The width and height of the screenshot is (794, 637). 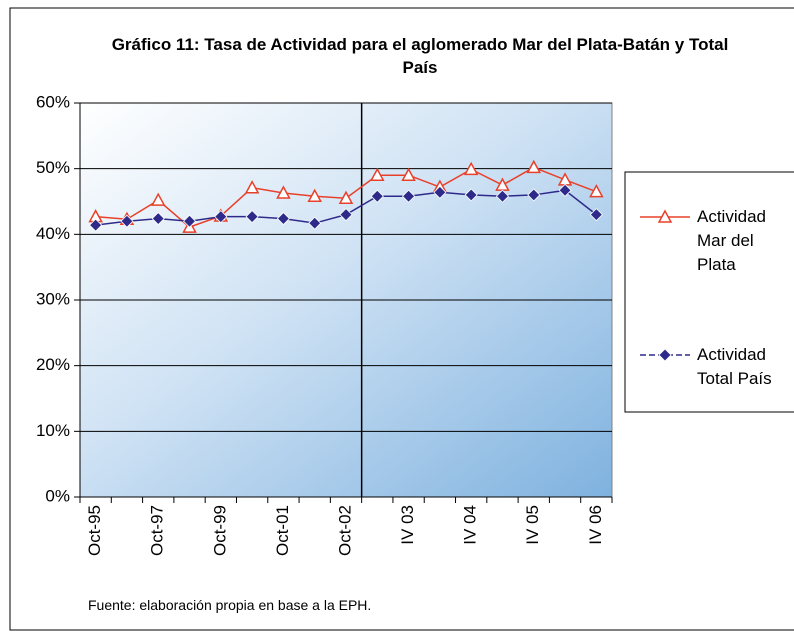 What do you see at coordinates (709, 292) in the screenshot?
I see `legend-box` at bounding box center [709, 292].